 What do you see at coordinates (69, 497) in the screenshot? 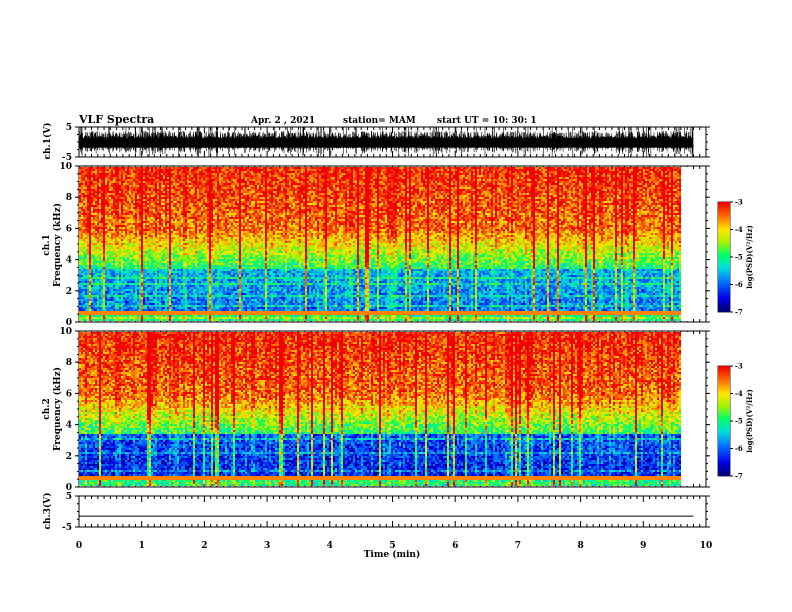
I see `waveform-ch3-ytick-label: 5` at bounding box center [69, 497].